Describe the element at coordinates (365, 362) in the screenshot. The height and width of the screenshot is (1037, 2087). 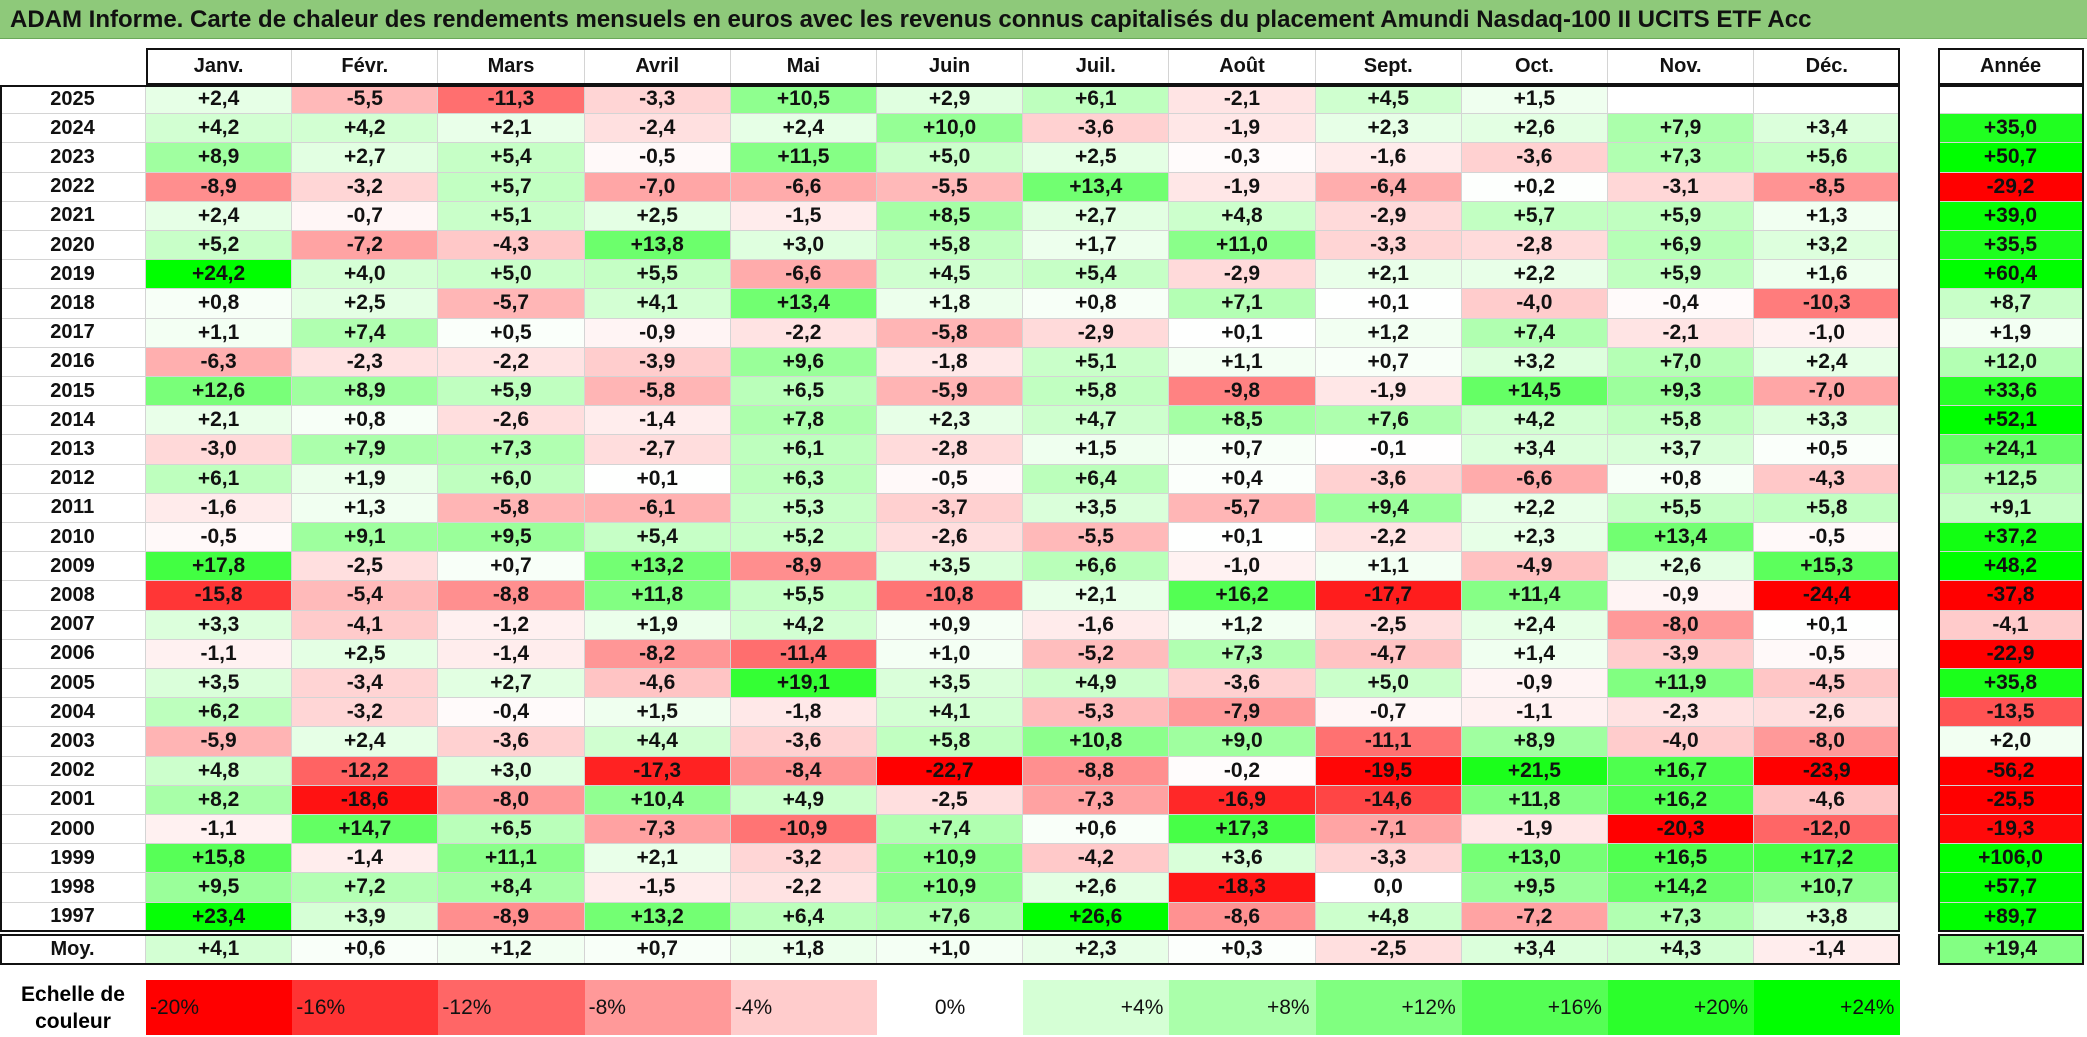
I see `heatmap-cell: -2,3` at that location.